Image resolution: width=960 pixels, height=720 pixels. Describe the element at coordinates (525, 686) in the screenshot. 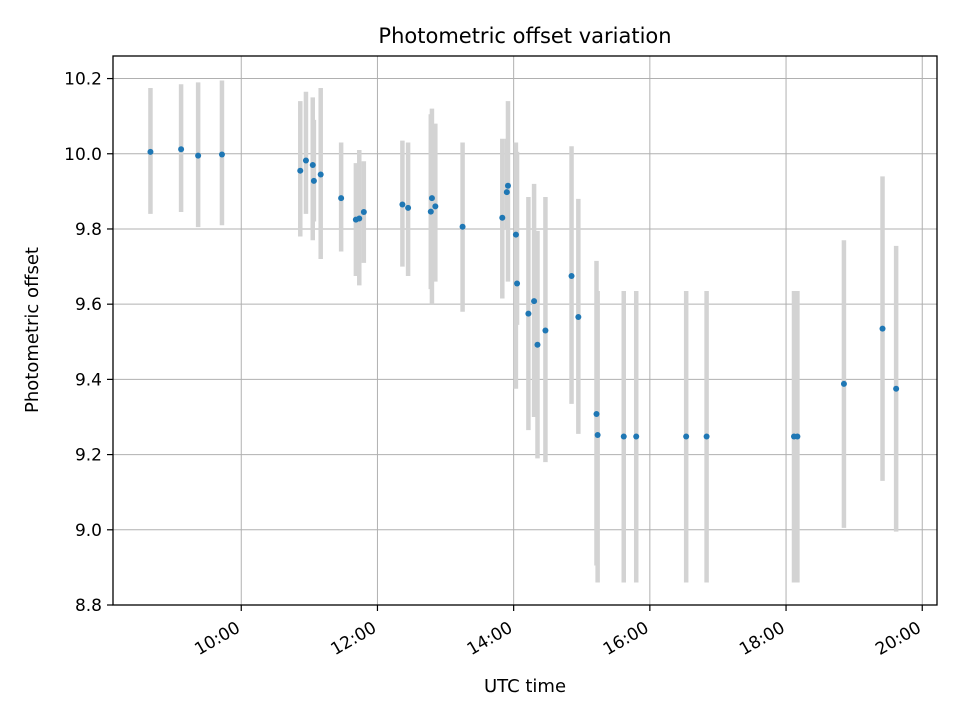

I see `x-axis-label: UTC time` at that location.